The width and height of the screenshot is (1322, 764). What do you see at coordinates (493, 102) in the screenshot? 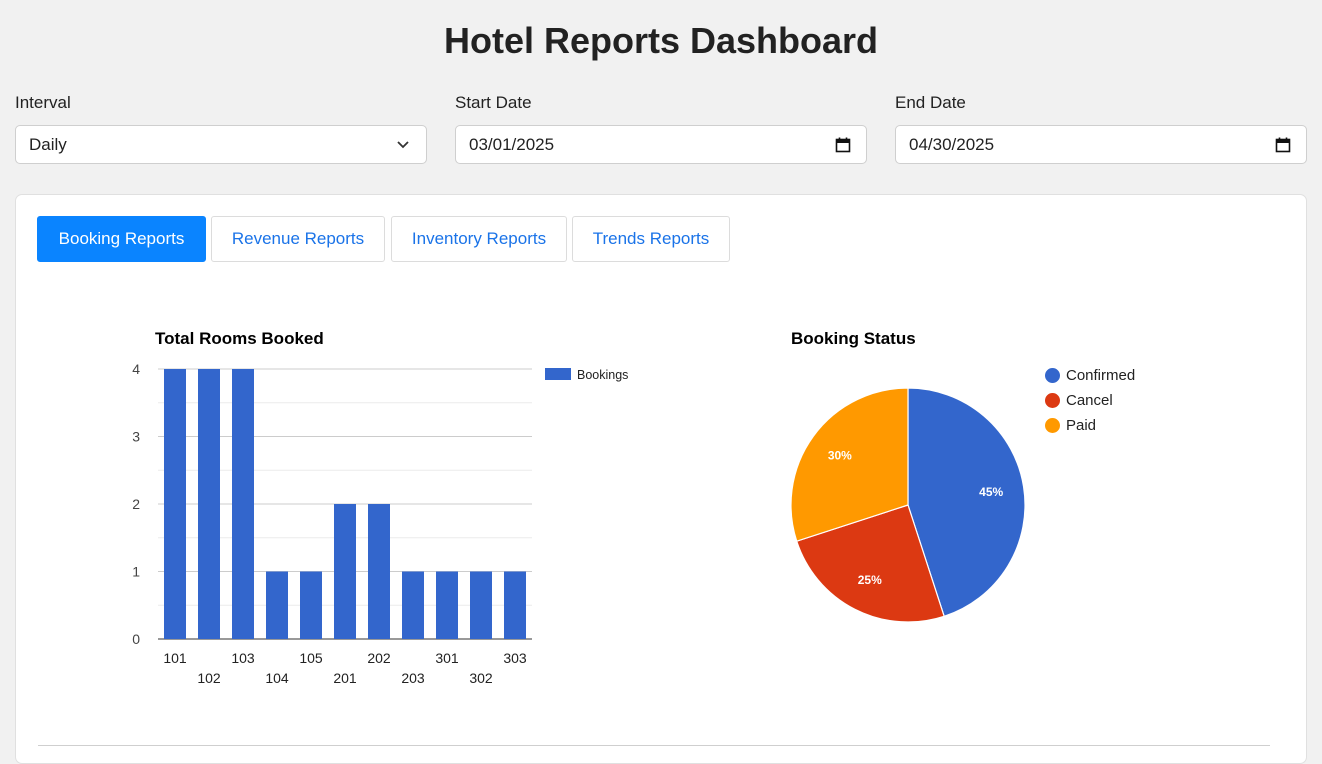
I see `start-date-label: Start Date` at bounding box center [493, 102].